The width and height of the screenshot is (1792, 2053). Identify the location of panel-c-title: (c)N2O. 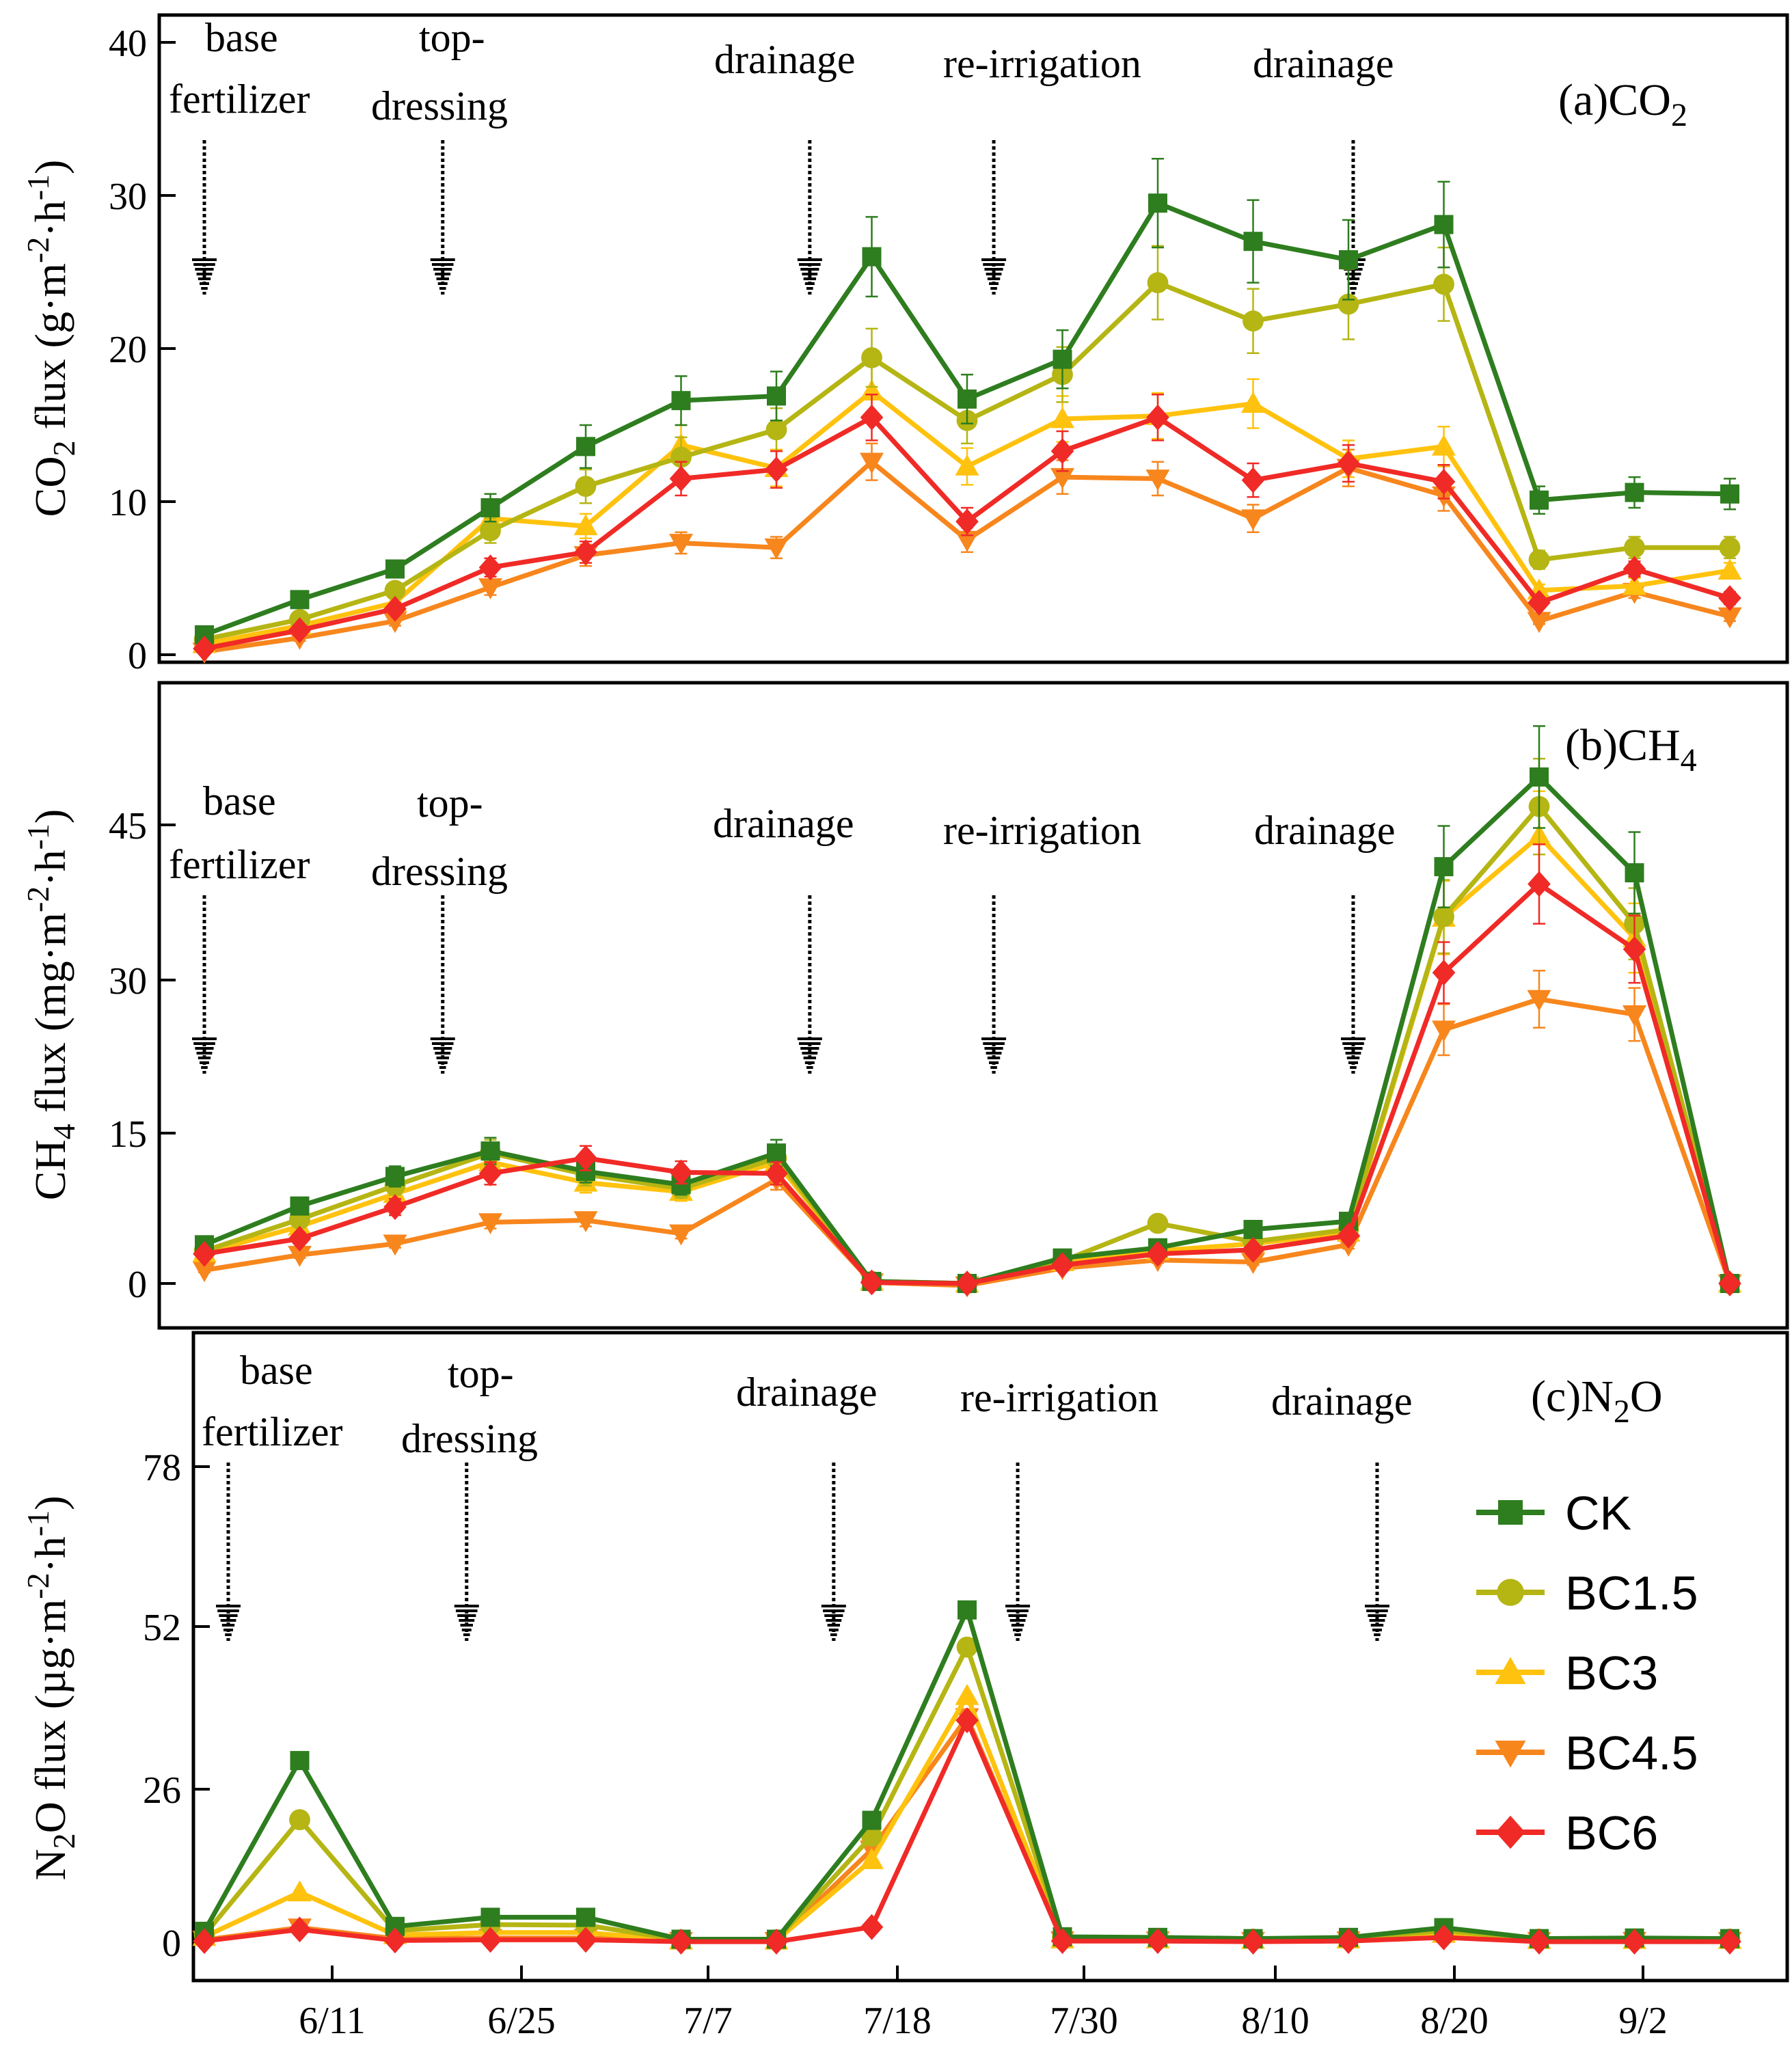
(1597, 1401).